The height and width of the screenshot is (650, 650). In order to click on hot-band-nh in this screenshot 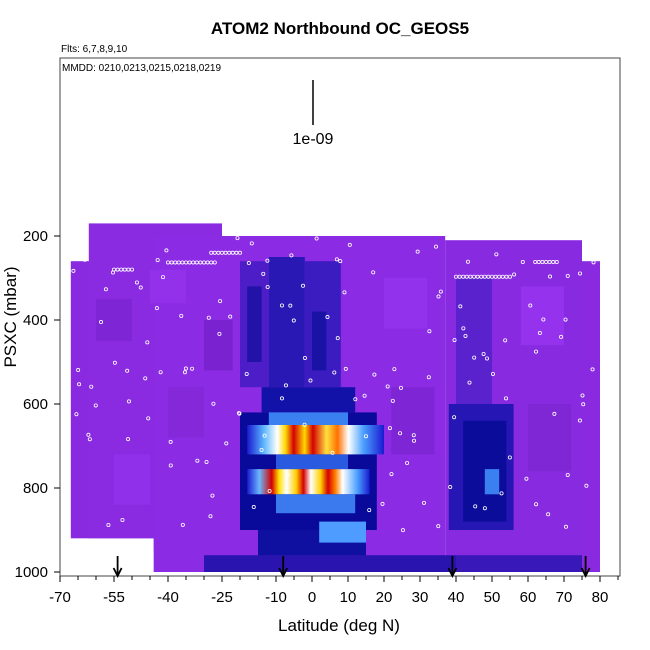, I will do `click(492, 482)`.